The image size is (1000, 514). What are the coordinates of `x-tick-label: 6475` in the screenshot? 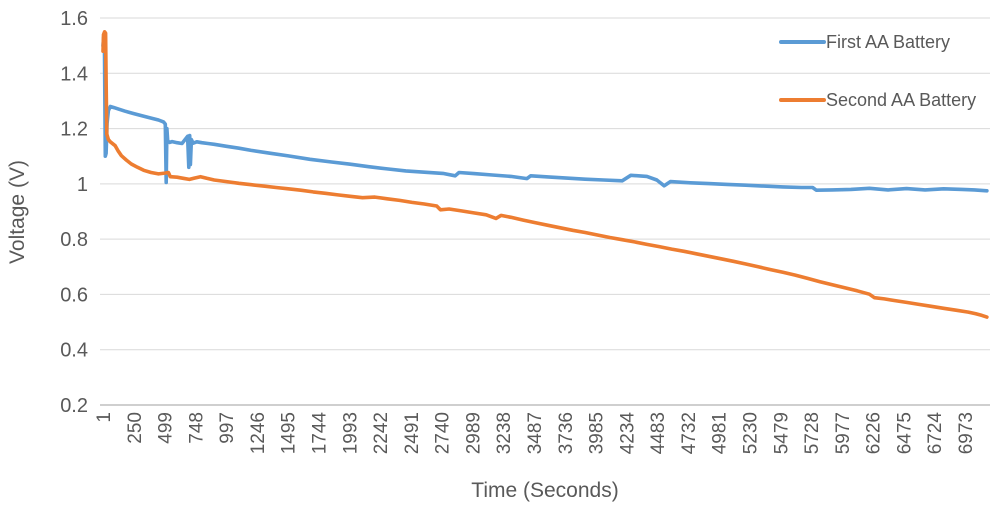 It's located at (904, 433).